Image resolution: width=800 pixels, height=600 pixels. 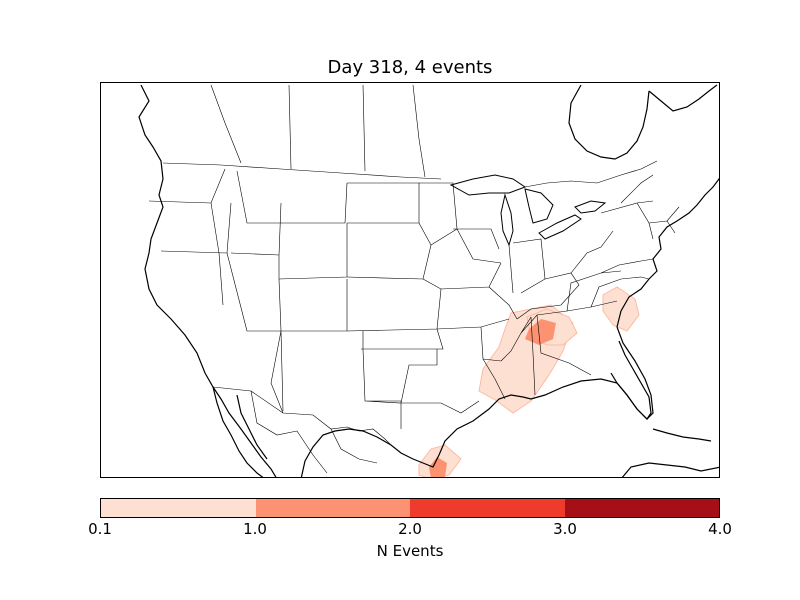 I want to click on west-coastline, so click(x=207, y=280).